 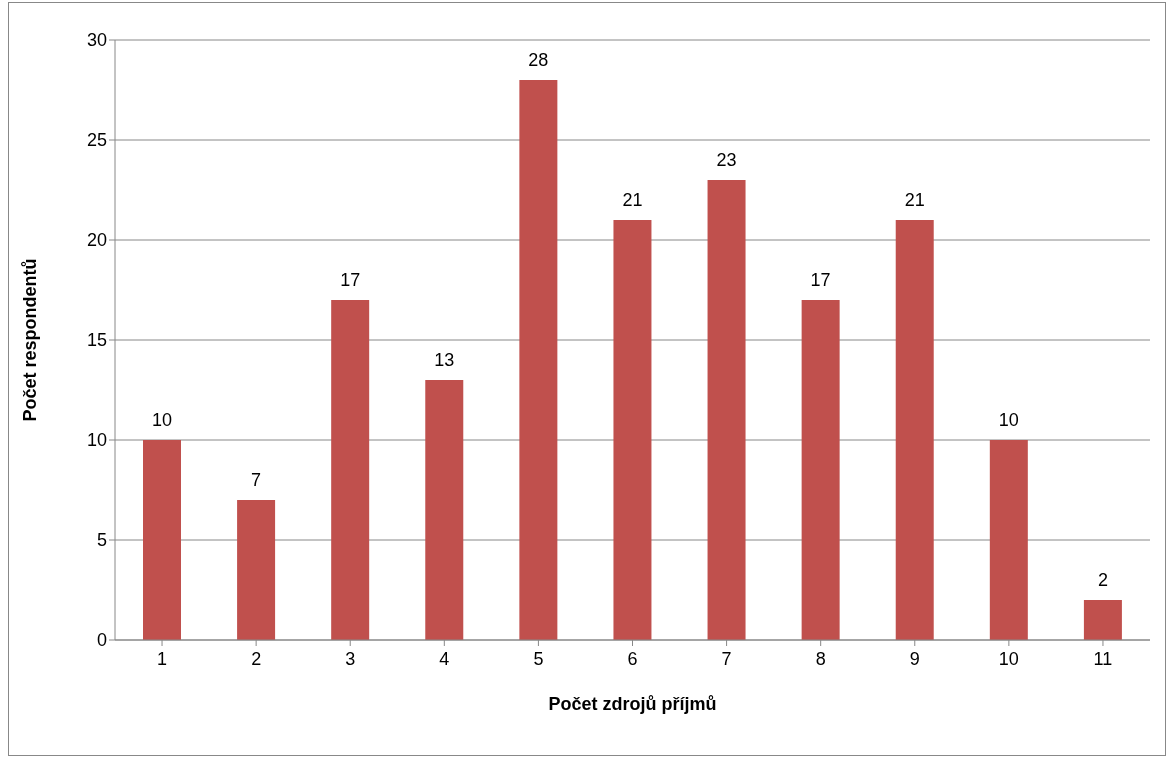 What do you see at coordinates (632, 658) in the screenshot?
I see `x-tick-label: 6` at bounding box center [632, 658].